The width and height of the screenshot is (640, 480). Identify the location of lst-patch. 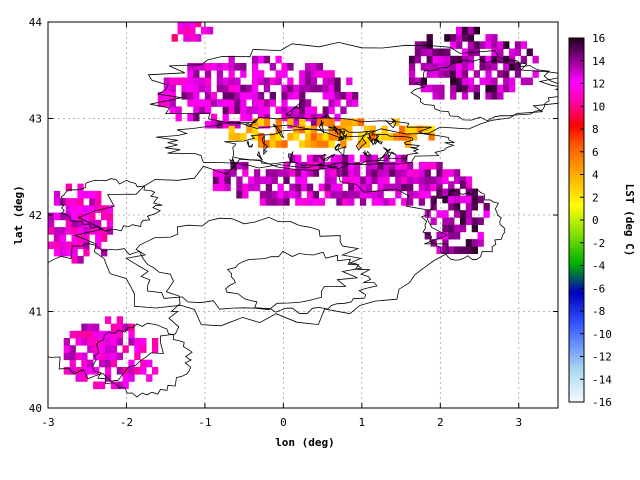
(457, 217).